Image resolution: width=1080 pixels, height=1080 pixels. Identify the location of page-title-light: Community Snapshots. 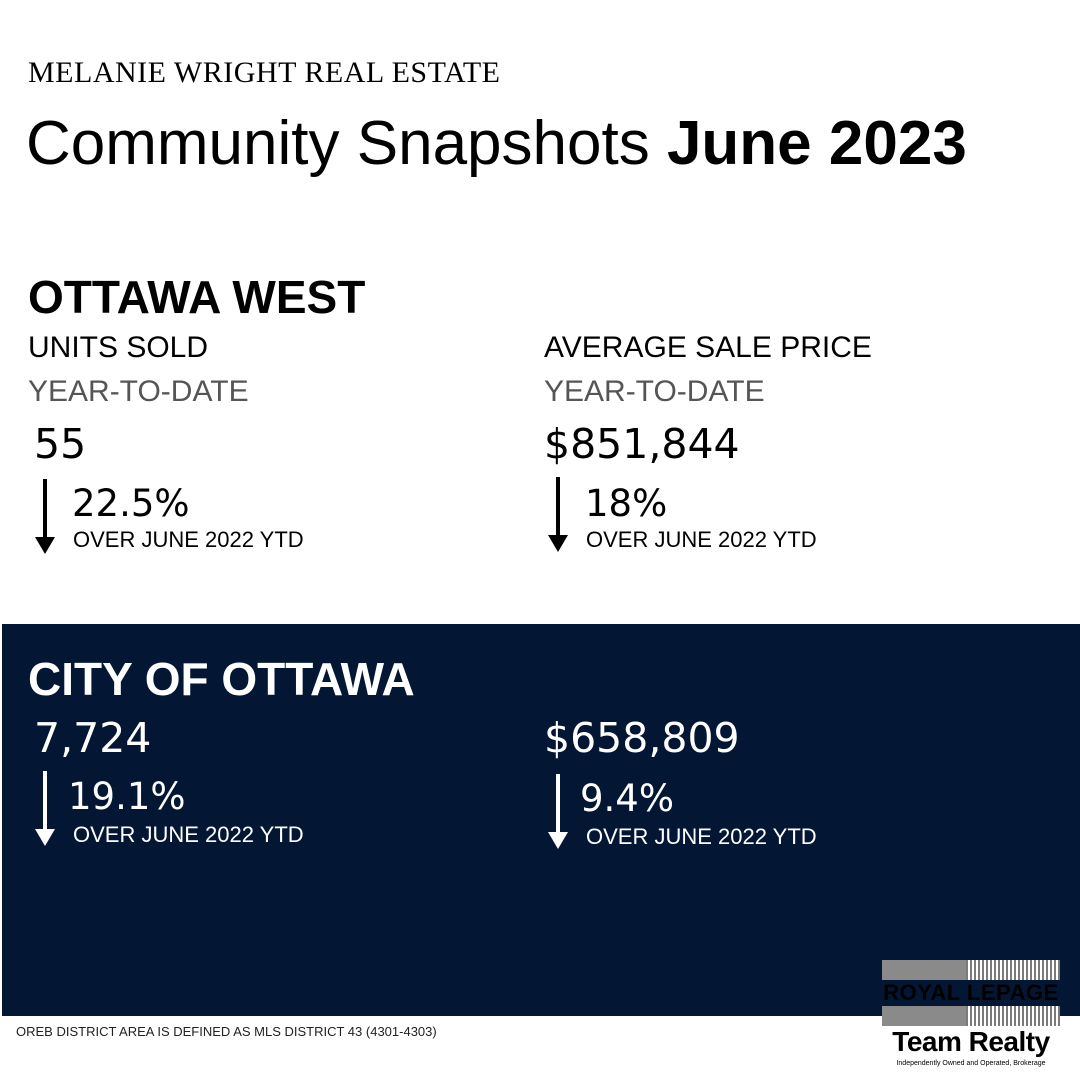
(346, 143).